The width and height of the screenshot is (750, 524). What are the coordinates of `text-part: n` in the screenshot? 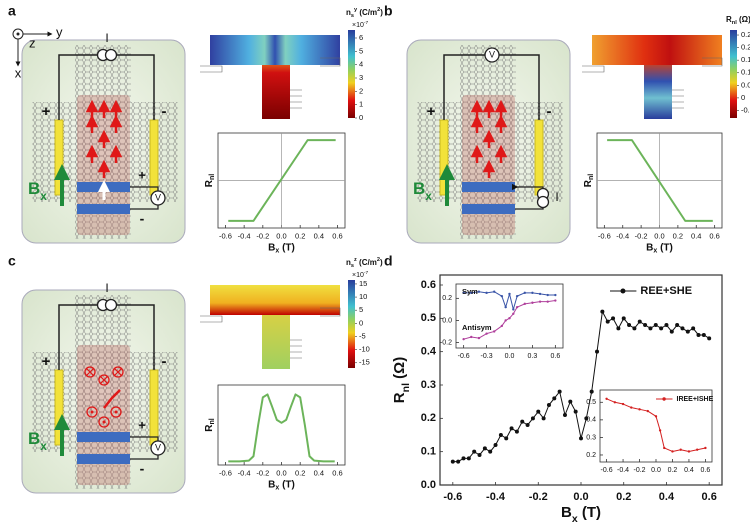 It's located at (348, 12).